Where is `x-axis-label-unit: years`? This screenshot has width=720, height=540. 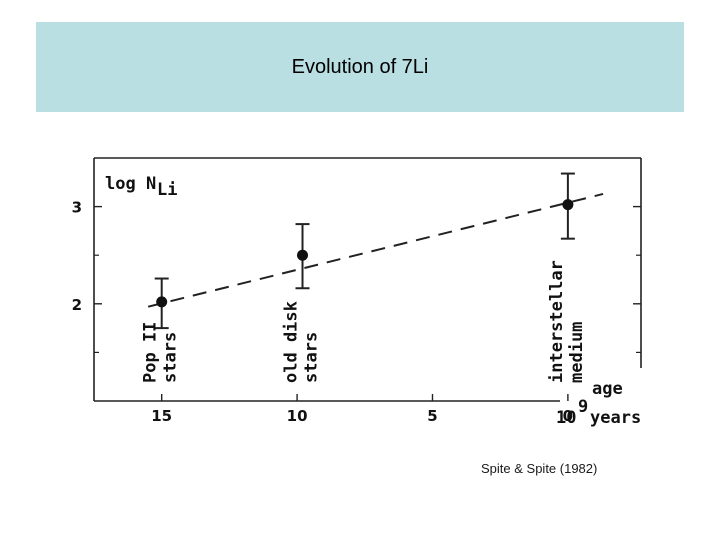
x-axis-label-unit: years is located at coordinates (615, 418).